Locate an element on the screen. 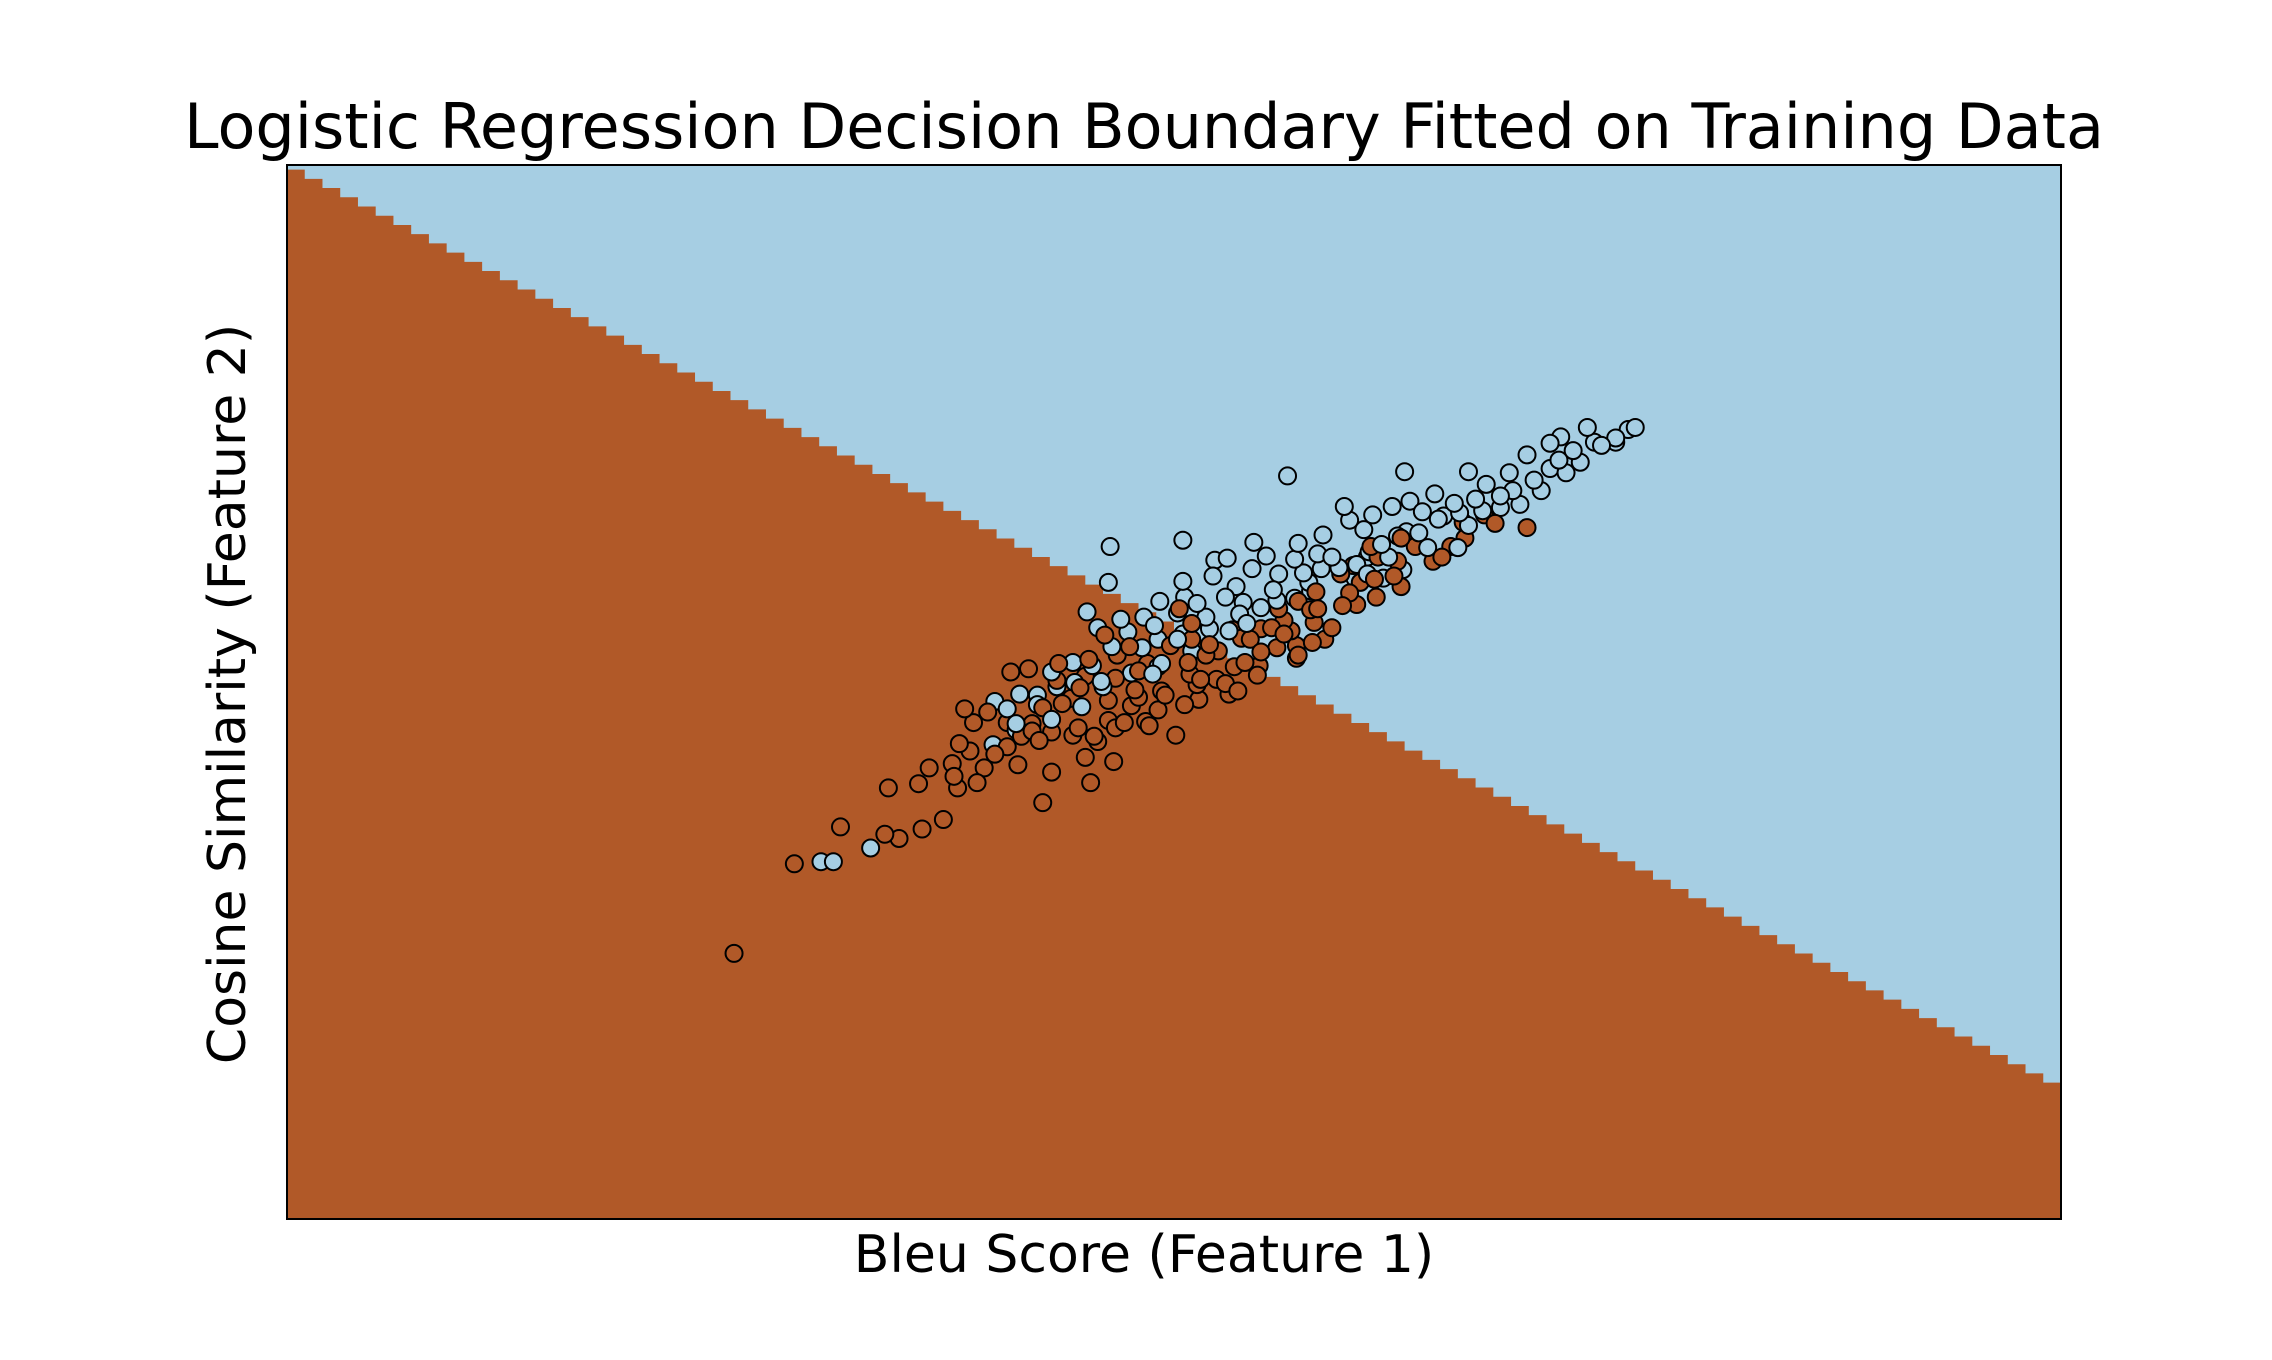  x-axis-label: Bleu Score (Feature 1) is located at coordinates (1144, 1255).